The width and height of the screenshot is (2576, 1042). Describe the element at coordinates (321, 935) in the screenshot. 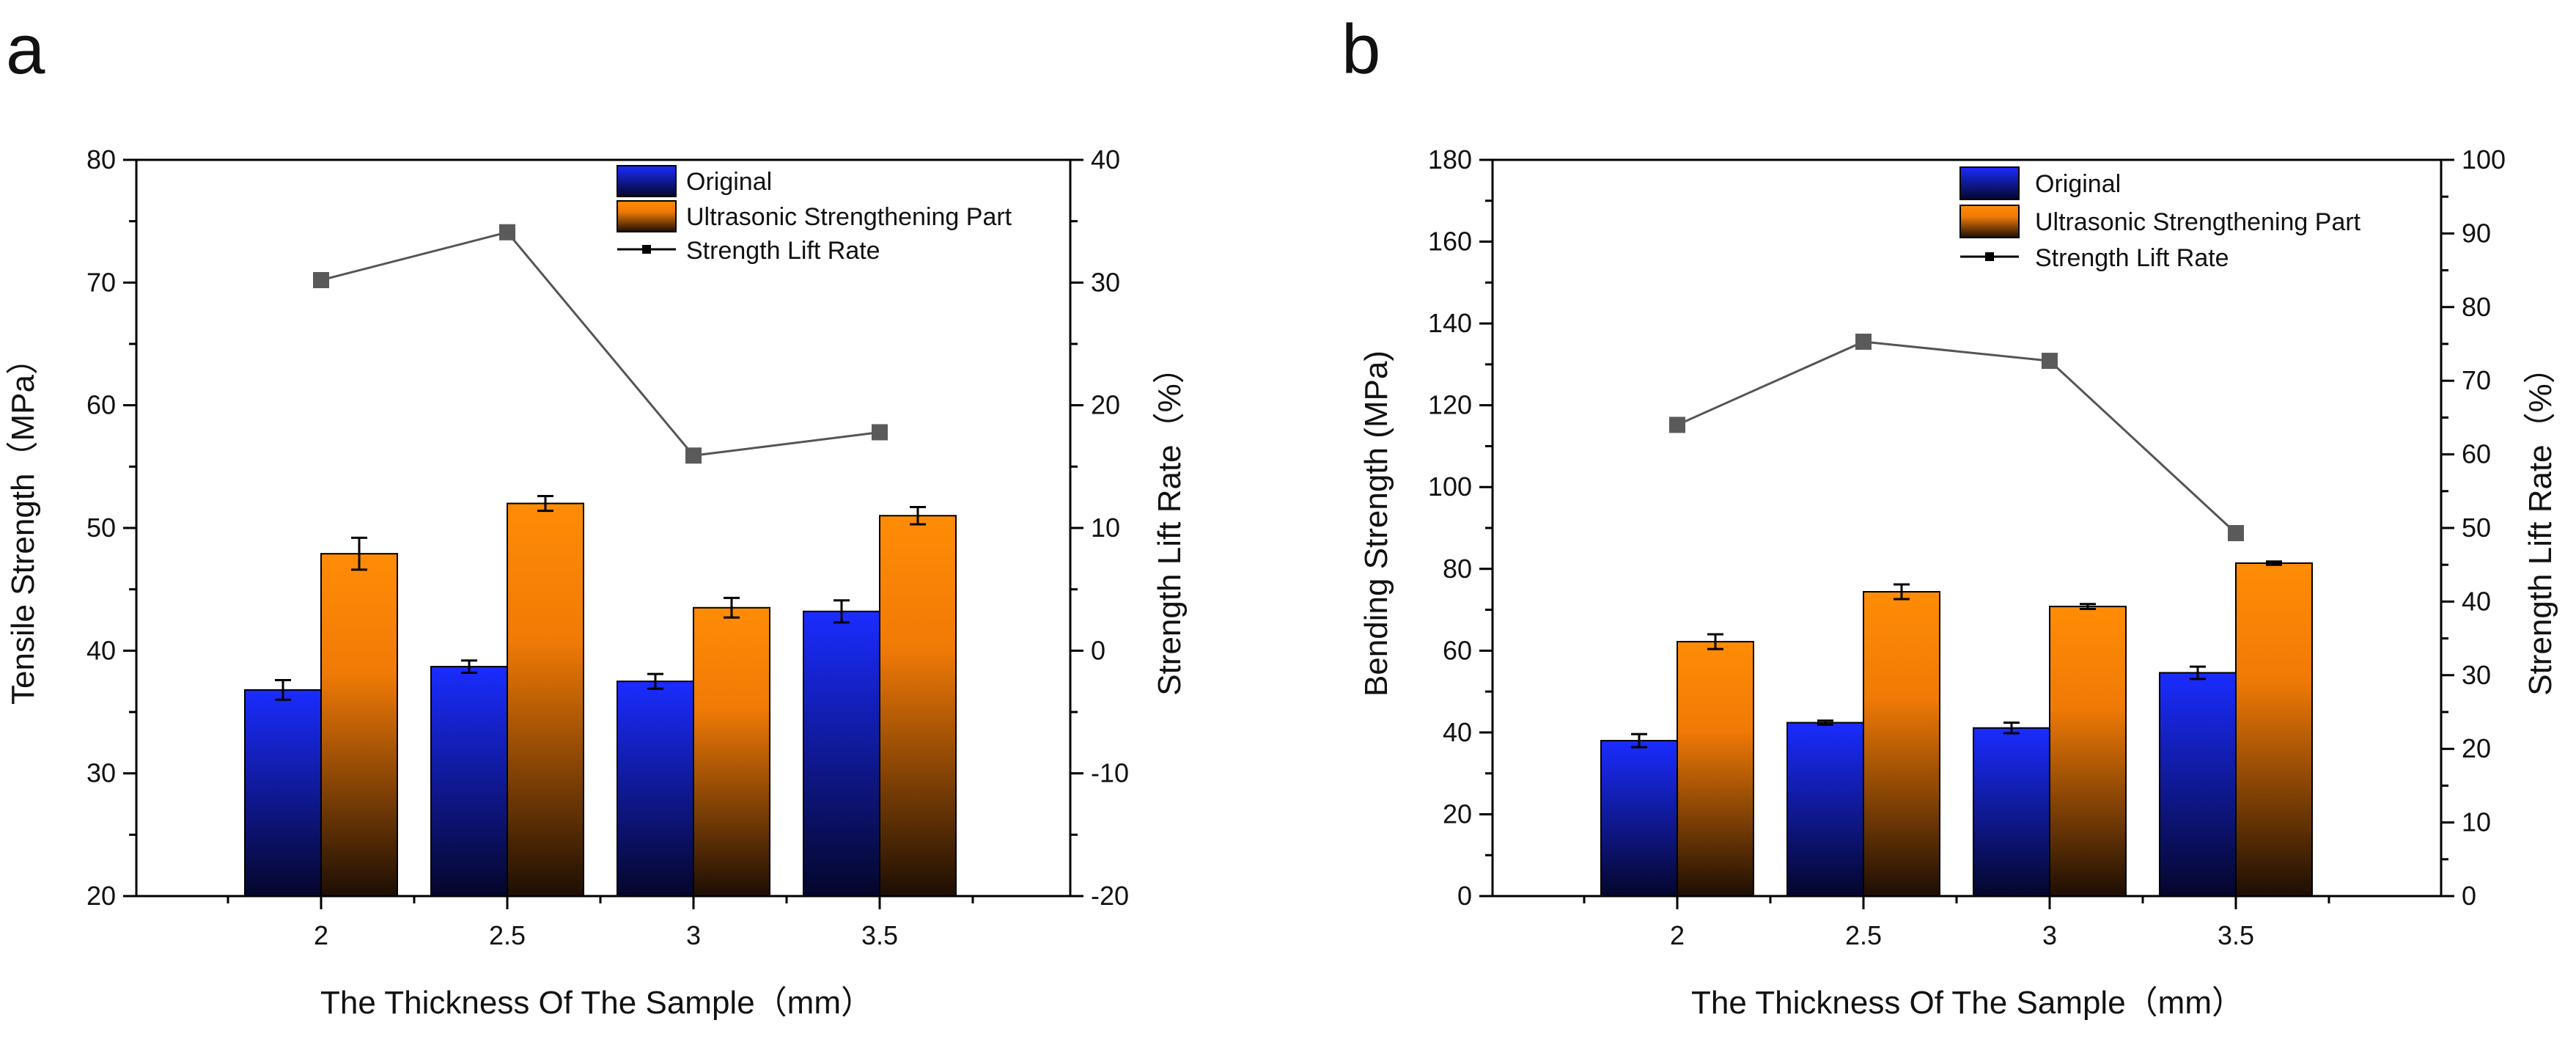

I see `x-tick-label-a-0: 2` at that location.